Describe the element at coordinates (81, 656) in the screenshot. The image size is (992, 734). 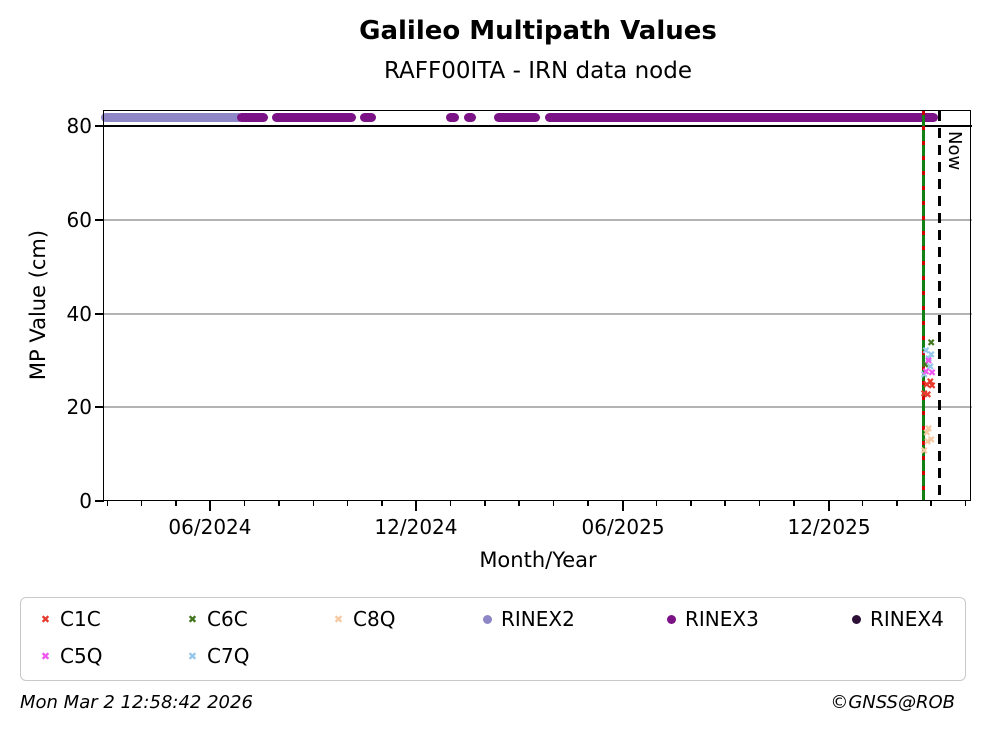
I see `legend-label: C5Q` at that location.